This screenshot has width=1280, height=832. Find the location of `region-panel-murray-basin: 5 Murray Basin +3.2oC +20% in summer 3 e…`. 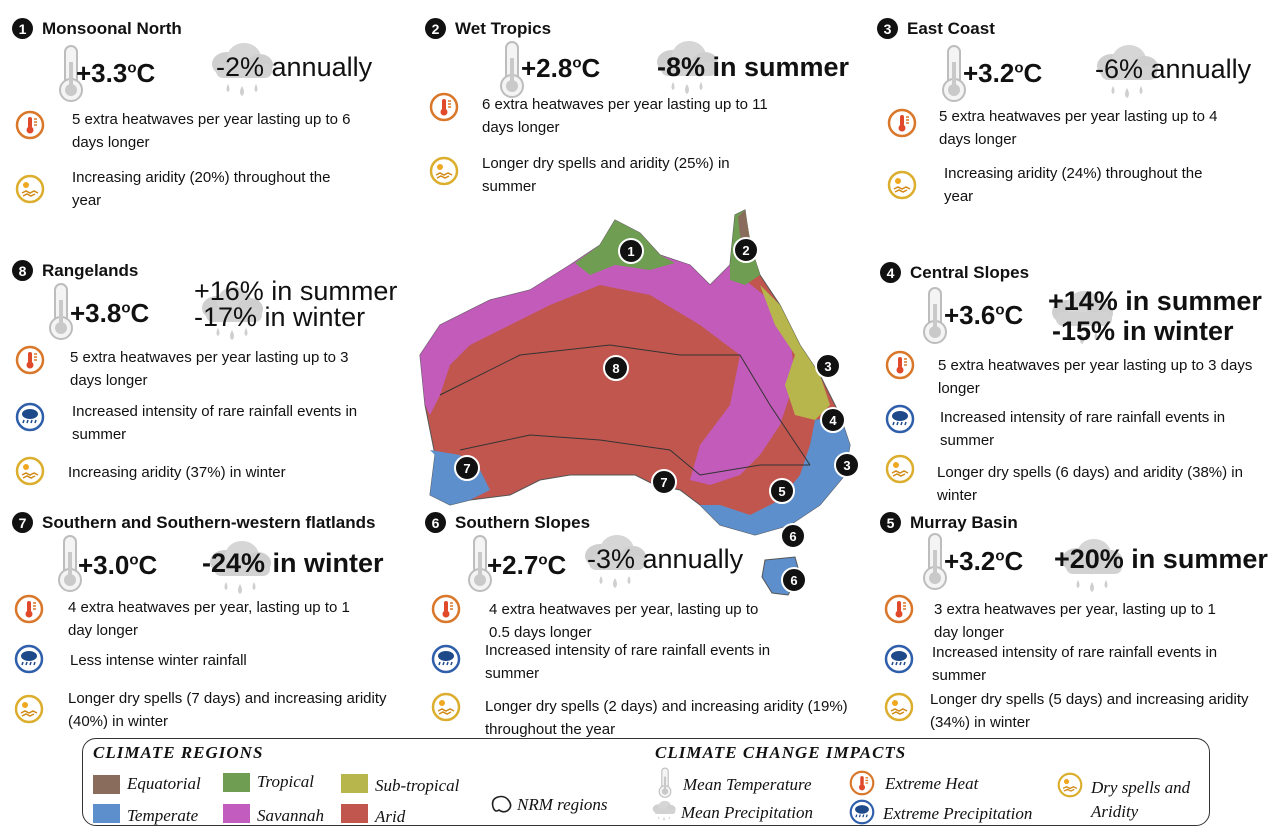

region-panel-murray-basin: 5 Murray Basin +3.2oC +20% in summer 3 e… is located at coordinates (1079, 624).